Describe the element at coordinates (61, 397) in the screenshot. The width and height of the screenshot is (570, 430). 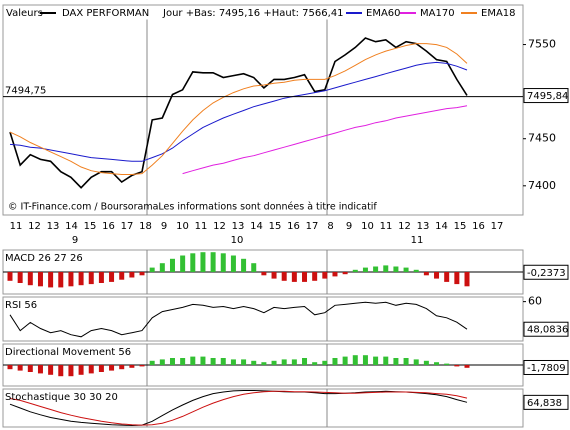
I see `panel-title: Stochastique 30 30 20` at that location.